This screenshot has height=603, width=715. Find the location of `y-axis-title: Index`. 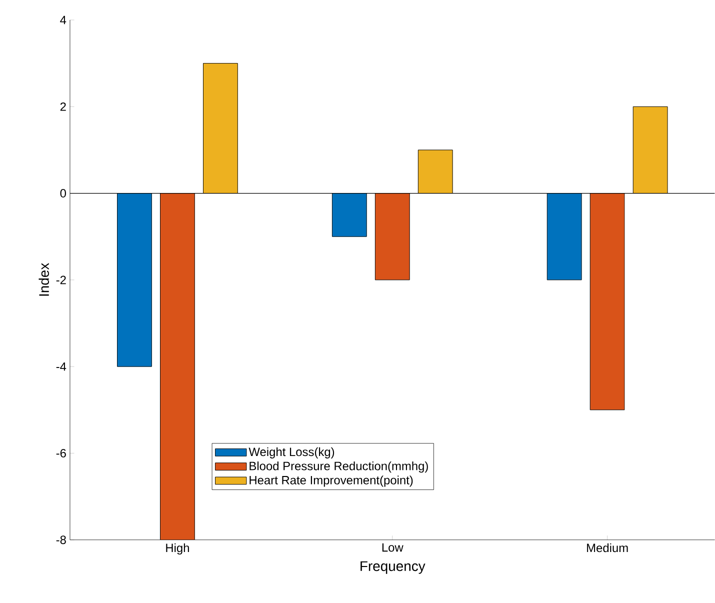

y-axis-title: Index is located at coordinates (43, 279).